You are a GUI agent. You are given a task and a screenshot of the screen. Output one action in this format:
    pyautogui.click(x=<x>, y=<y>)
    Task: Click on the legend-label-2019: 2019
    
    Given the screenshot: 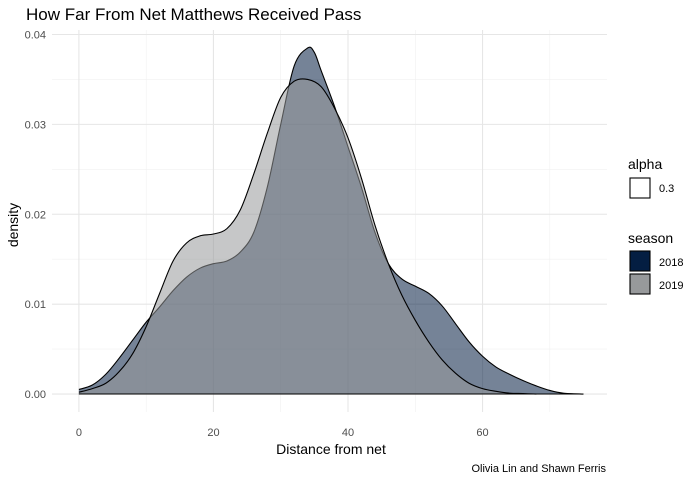 What is the action you would take?
    pyautogui.click(x=671, y=286)
    